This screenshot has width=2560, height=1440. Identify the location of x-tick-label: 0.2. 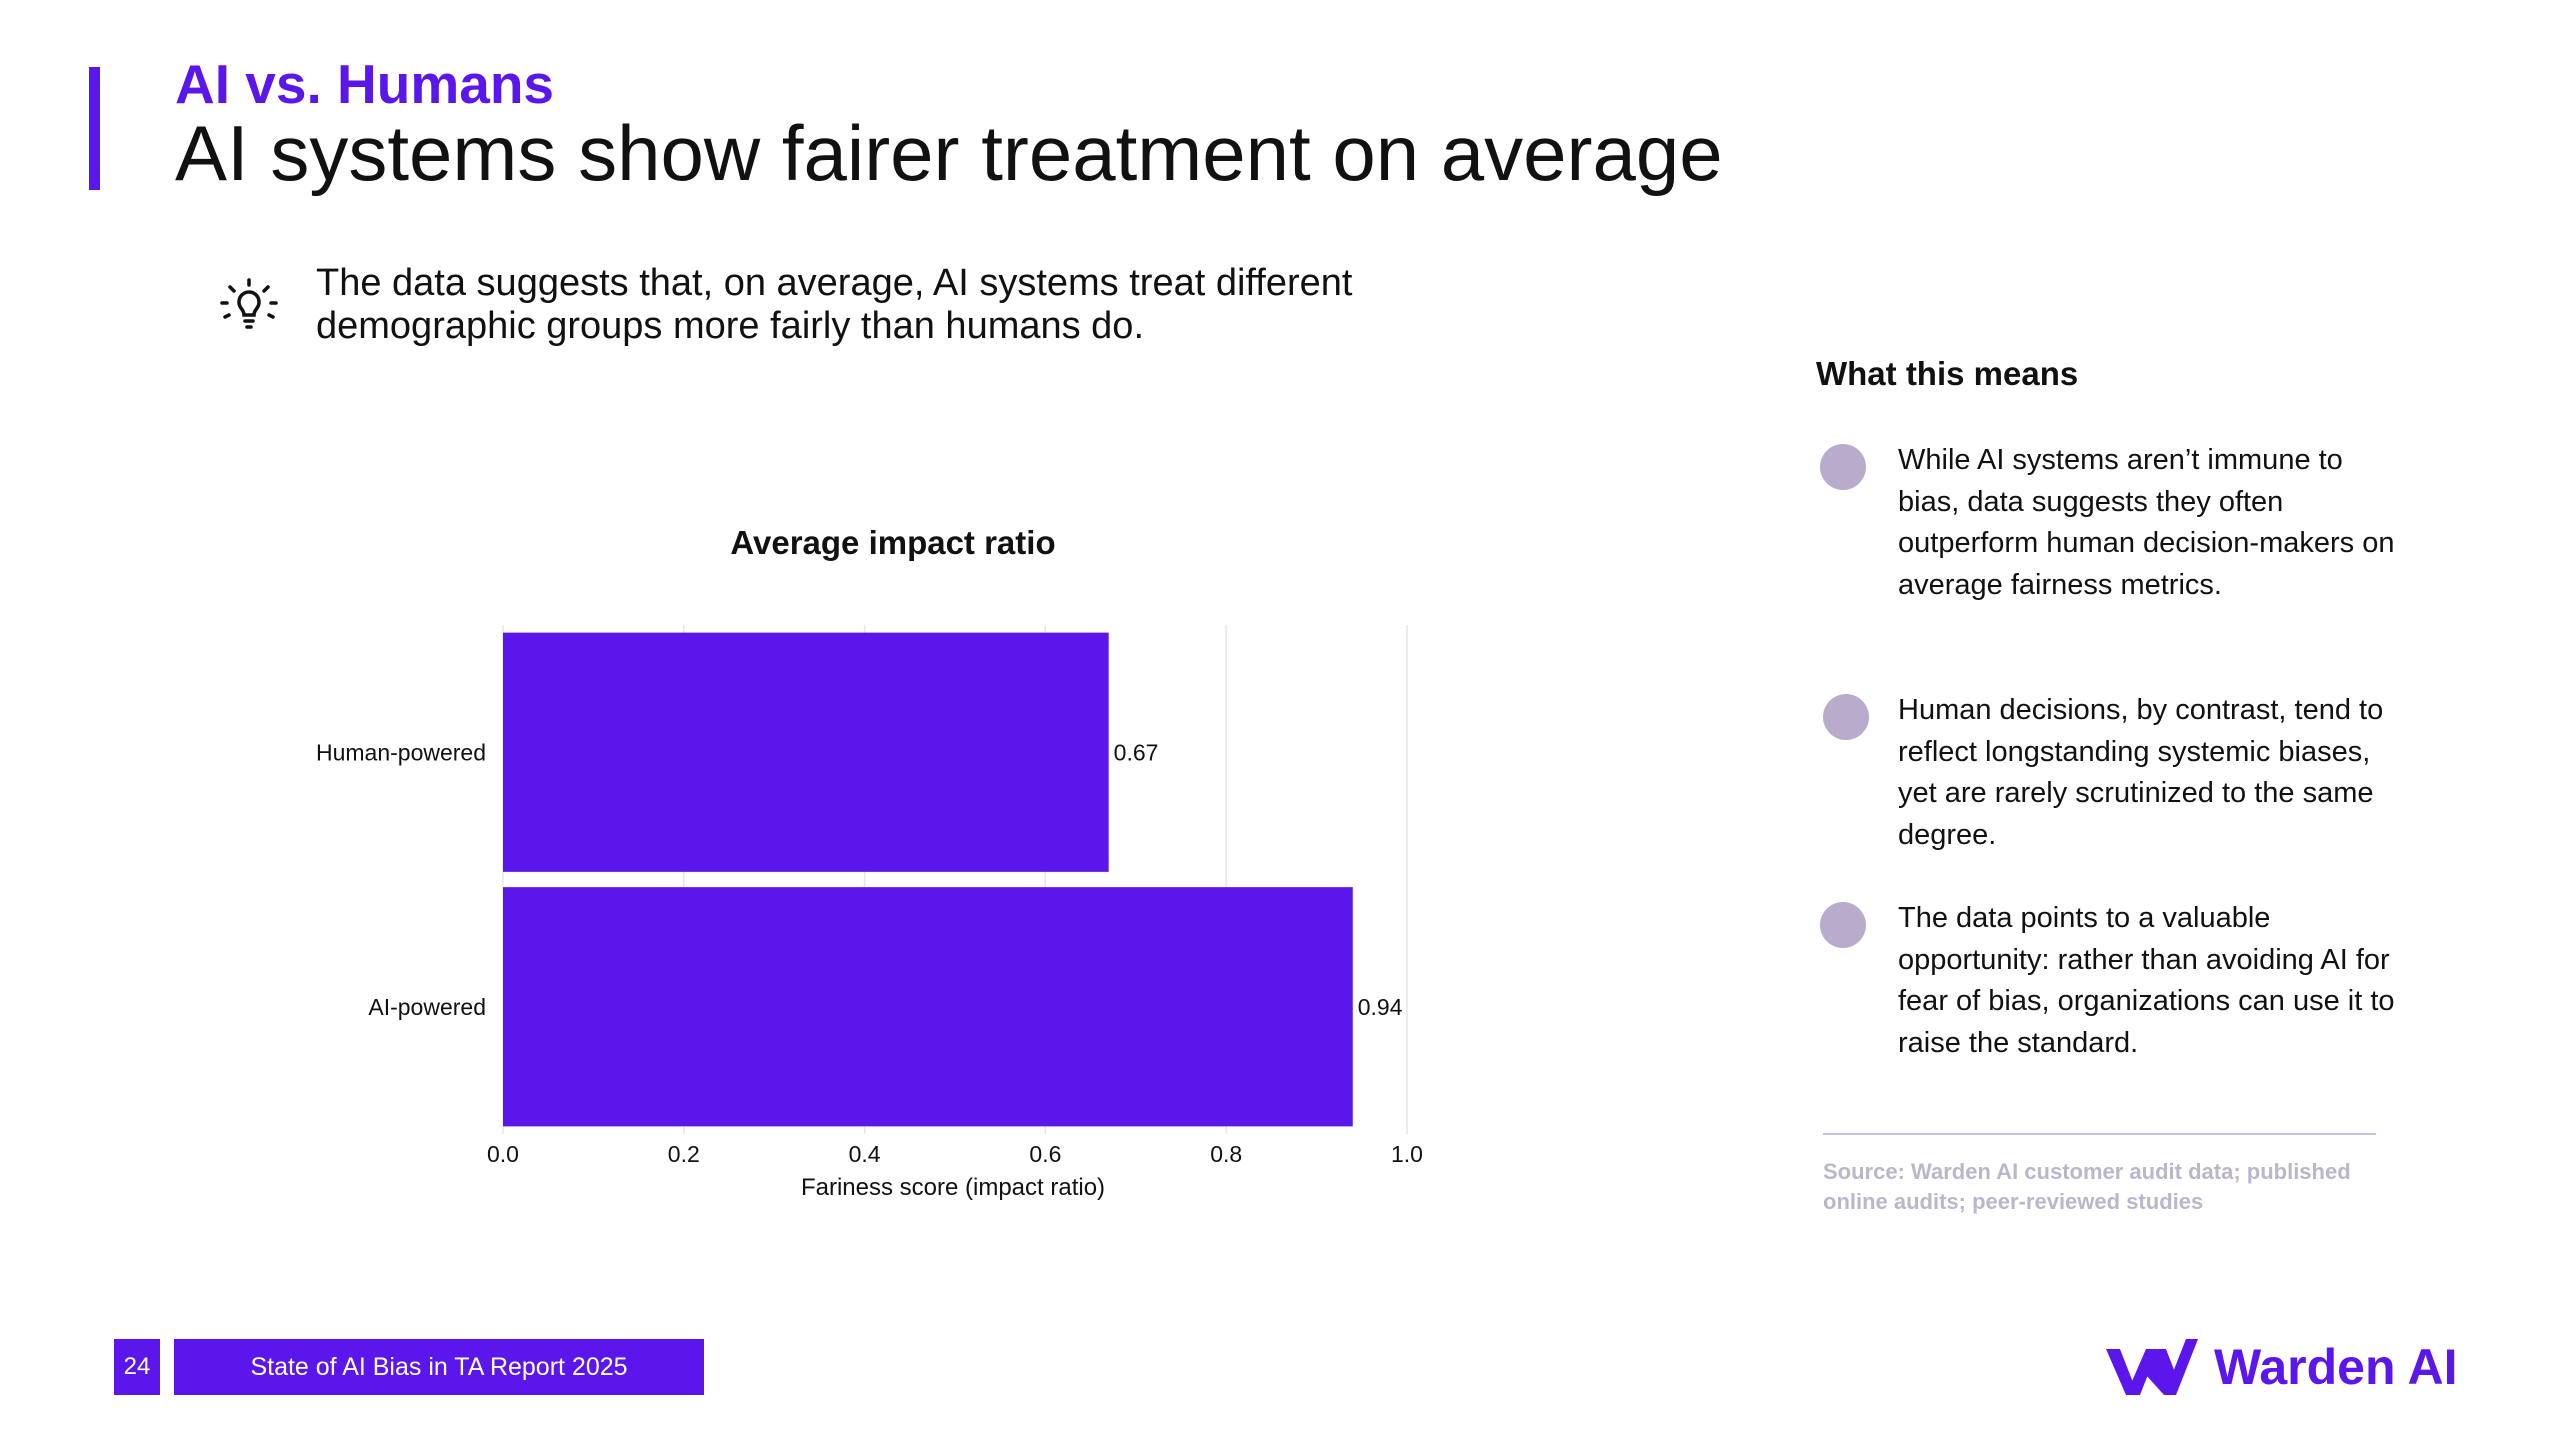
(684, 1154).